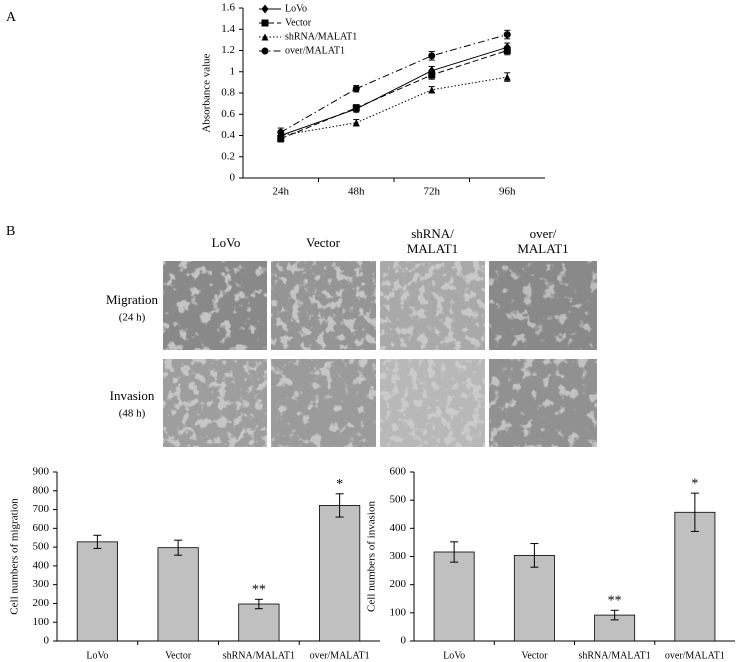  I want to click on column-label: over/ MALAT1, so click(543, 241).